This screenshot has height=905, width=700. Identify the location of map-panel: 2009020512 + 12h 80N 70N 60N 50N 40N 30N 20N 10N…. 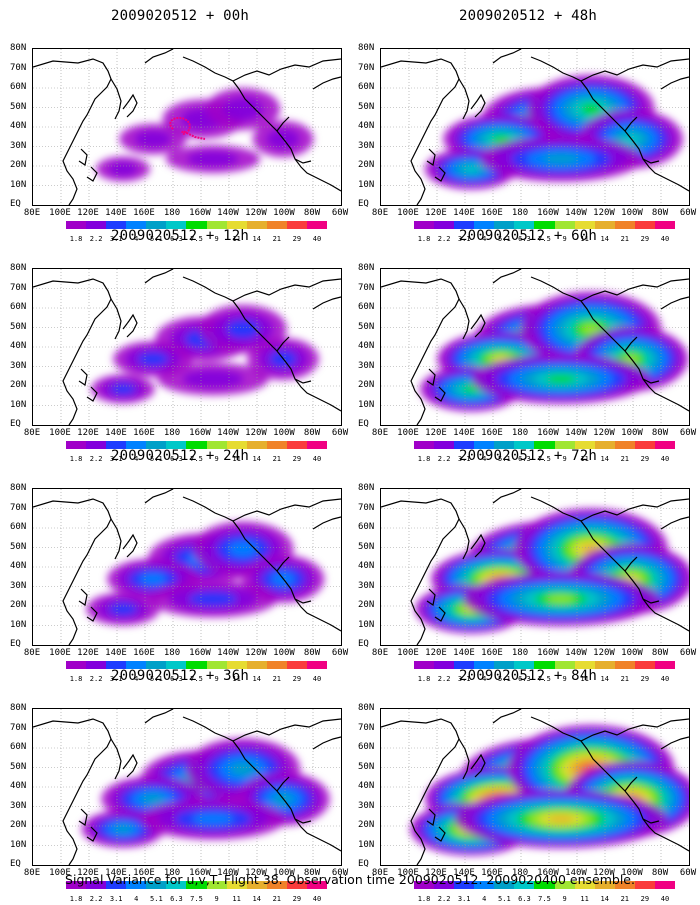
(180, 345).